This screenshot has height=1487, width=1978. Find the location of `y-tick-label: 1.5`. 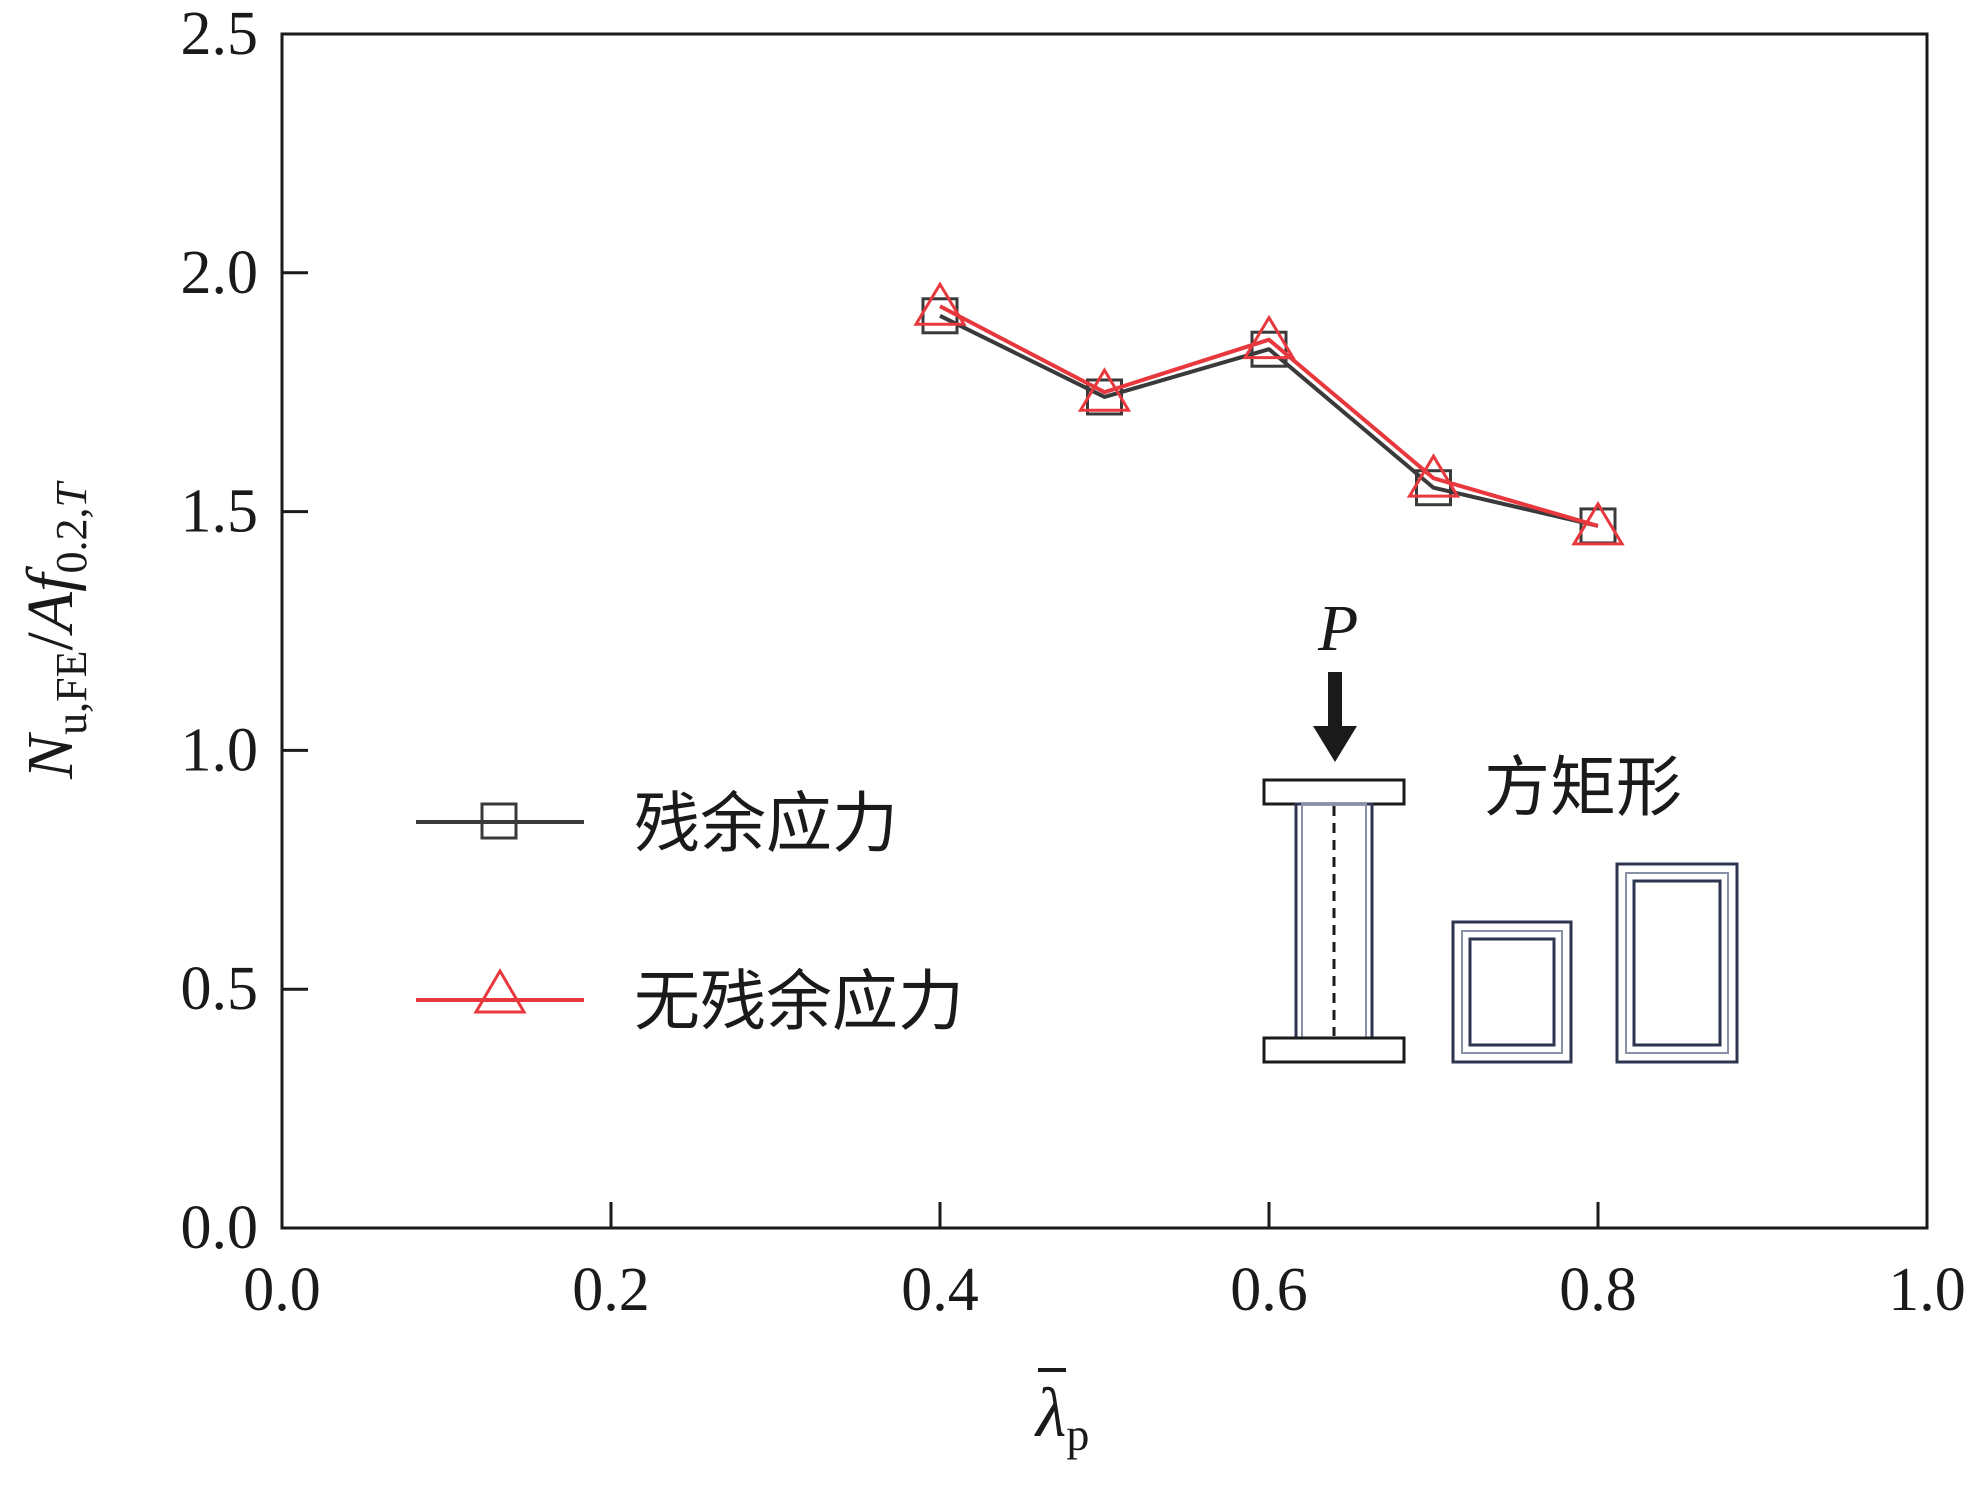

y-tick-label: 1.5 is located at coordinates (220, 512).